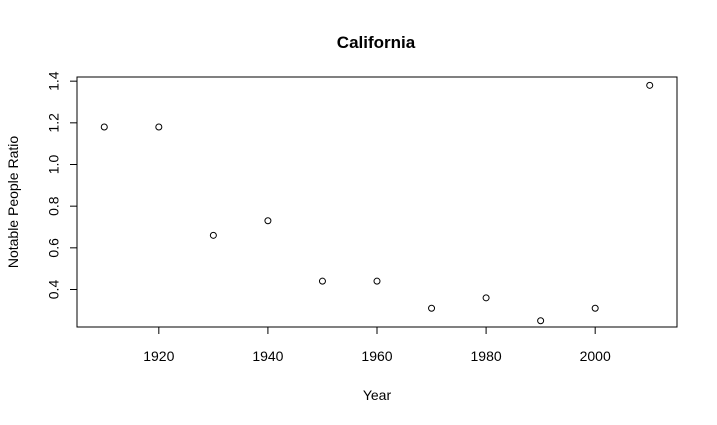 Image resolution: width=717 pixels, height=425 pixels. I want to click on x-axis: 1920 1940 1960 1980 2000, so click(377, 345).